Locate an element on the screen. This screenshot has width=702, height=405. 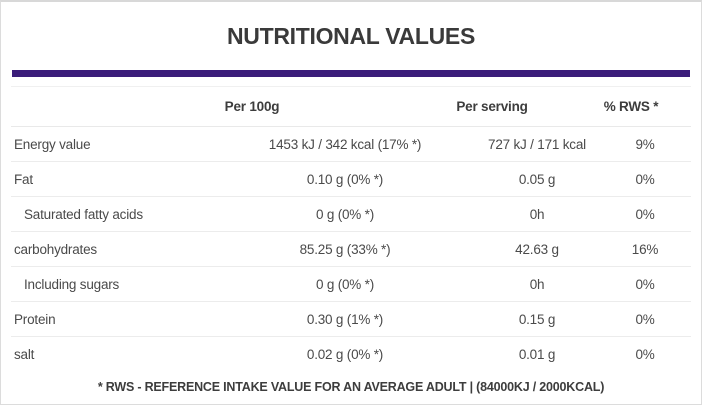
row-label: Fat is located at coordinates (23, 179).